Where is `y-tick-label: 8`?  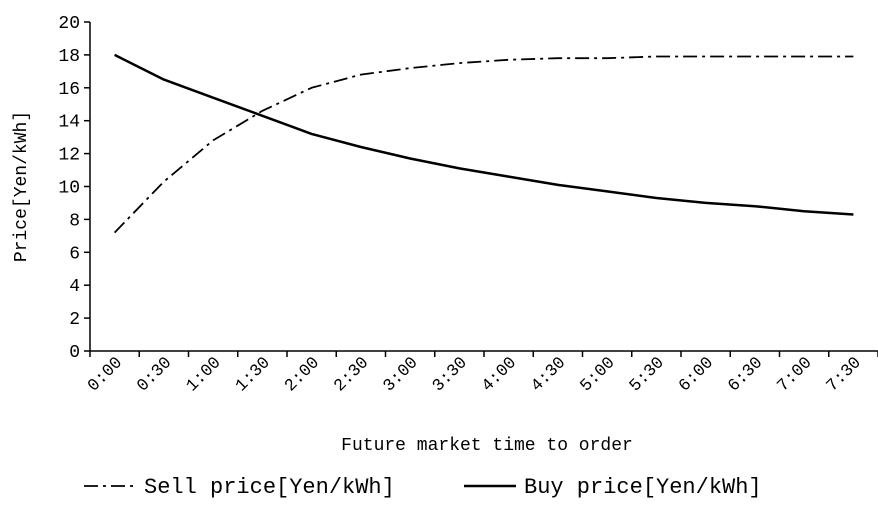 y-tick-label: 8 is located at coordinates (74, 221).